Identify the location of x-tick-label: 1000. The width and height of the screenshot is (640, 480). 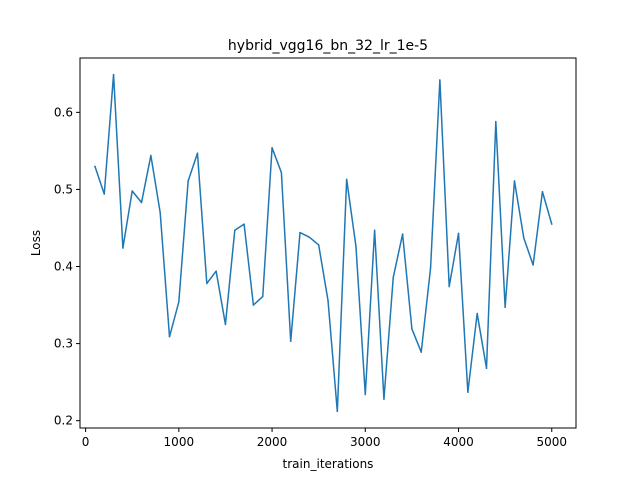
(179, 442).